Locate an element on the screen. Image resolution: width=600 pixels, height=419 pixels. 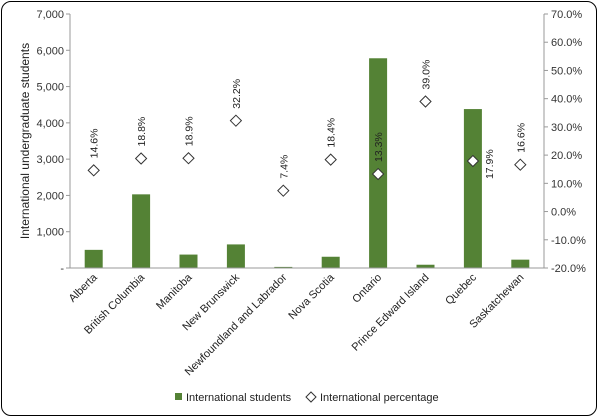
left-axis: - 1,000 2,000 3,000 4,000 5,000 6,000 7,000 is located at coordinates (53, 142).